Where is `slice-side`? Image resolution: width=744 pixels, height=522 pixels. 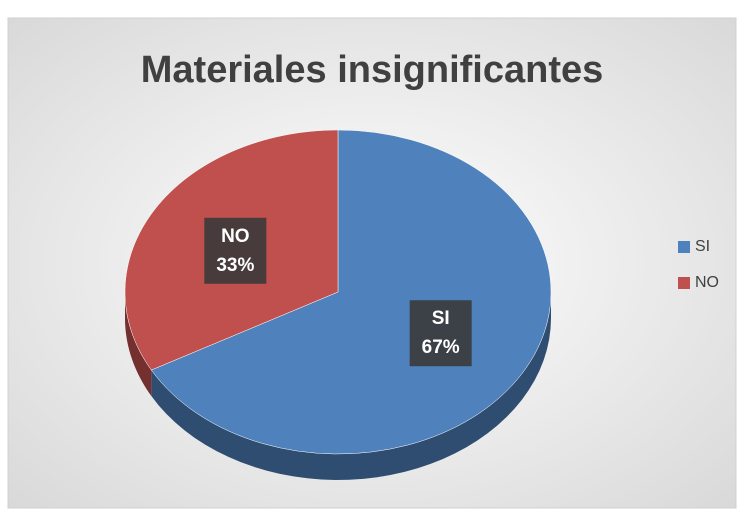
slice-side is located at coordinates (138, 344).